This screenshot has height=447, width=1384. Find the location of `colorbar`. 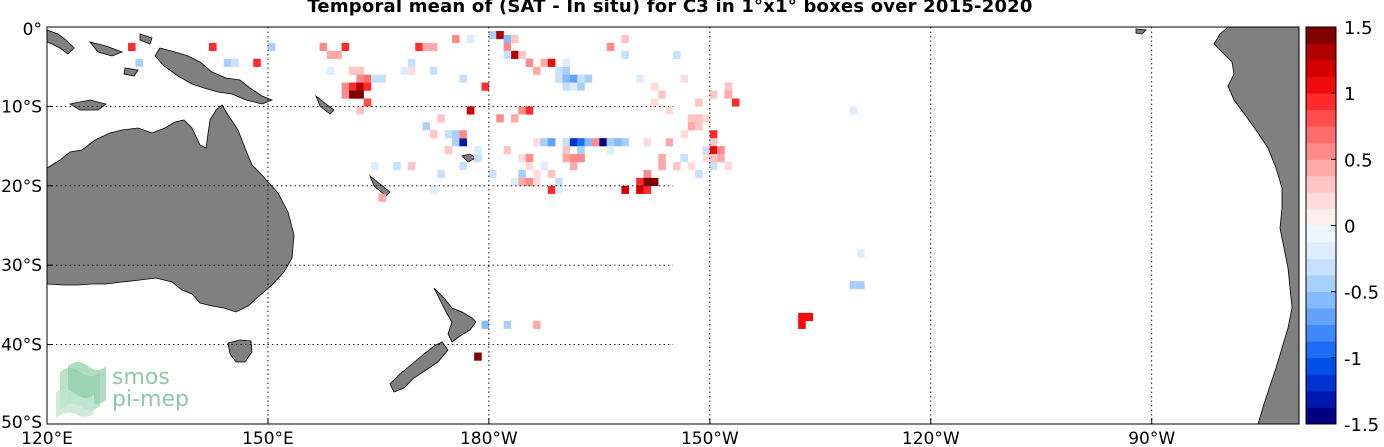

colorbar is located at coordinates (1321, 226).